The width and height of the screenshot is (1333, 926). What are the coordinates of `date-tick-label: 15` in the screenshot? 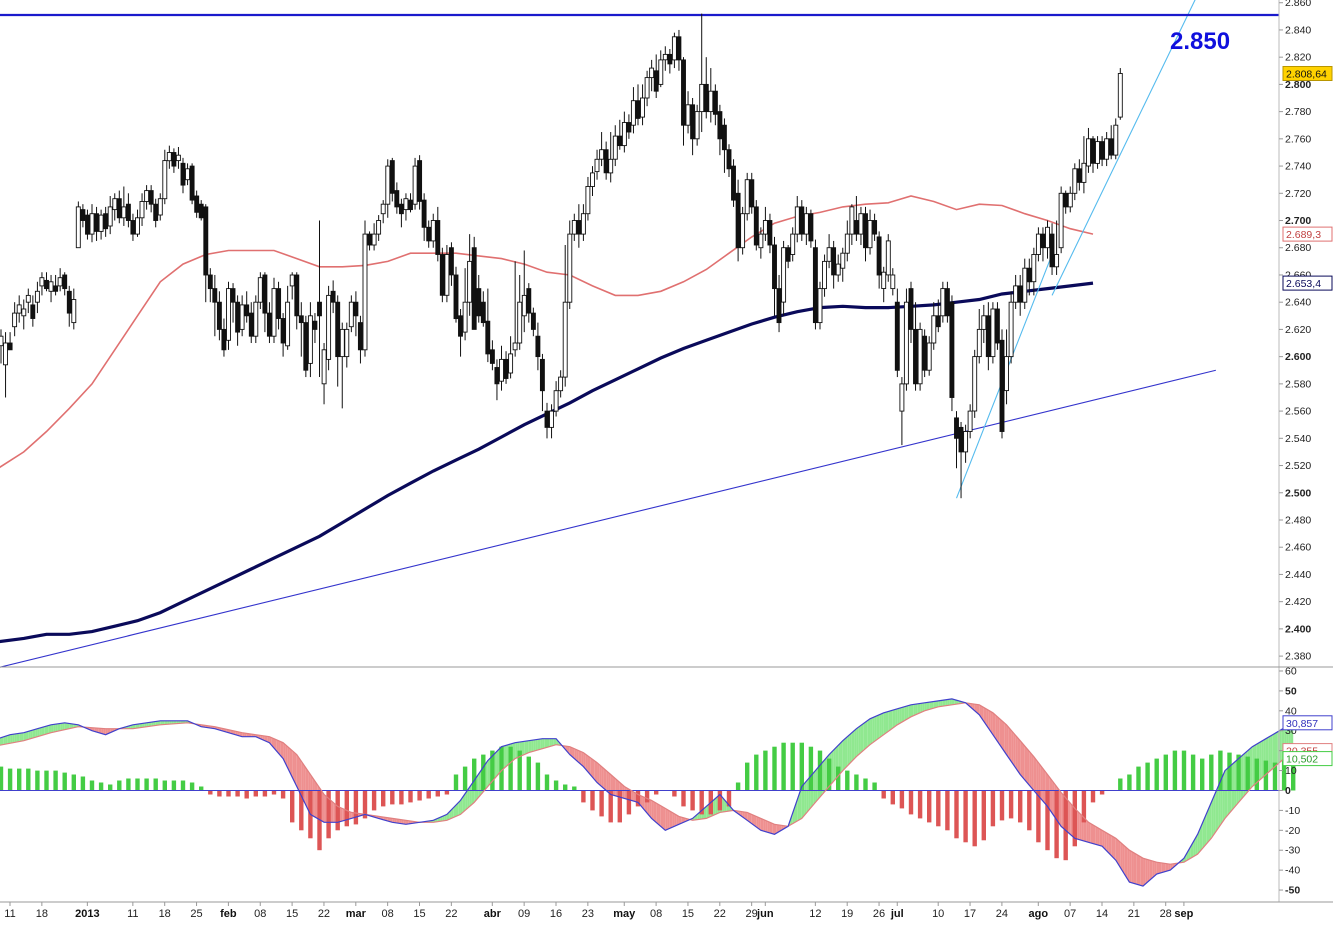 It's located at (419, 914).